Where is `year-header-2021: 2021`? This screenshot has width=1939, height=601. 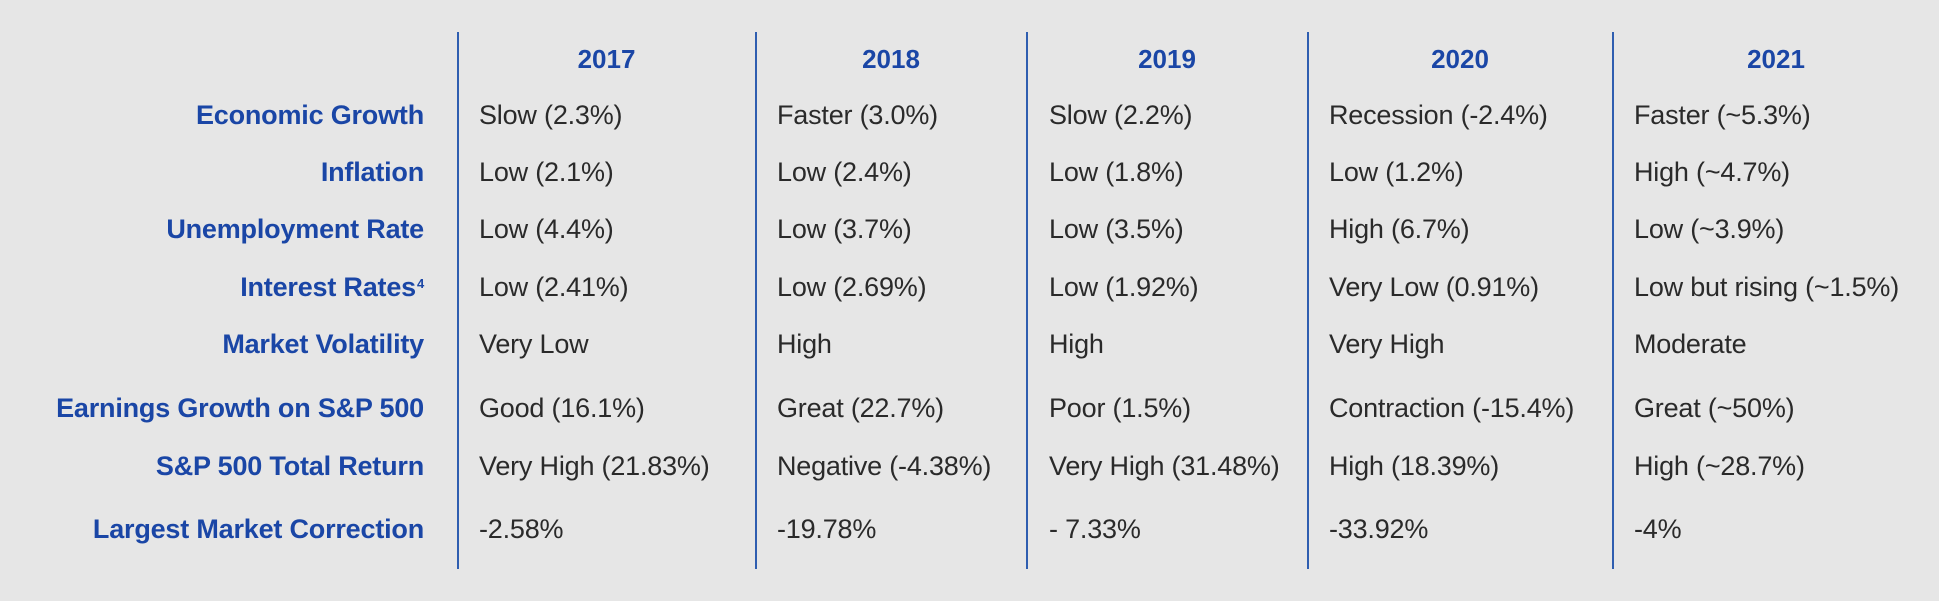
year-header-2021: 2021 is located at coordinates (1776, 59).